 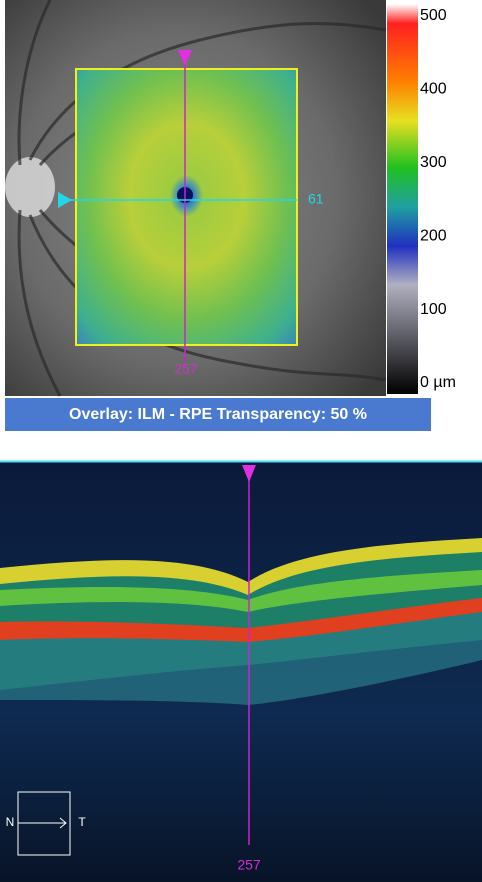 I want to click on horizontal-scan-marker, so click(x=65, y=200).